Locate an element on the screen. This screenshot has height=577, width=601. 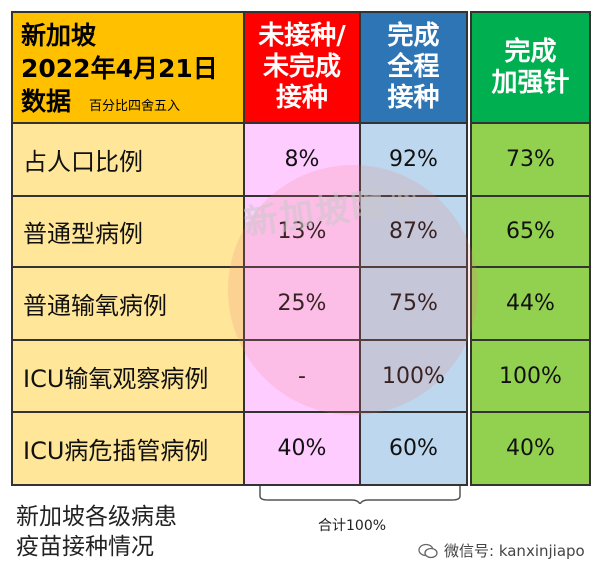
header-title-line2: 2022年4月21日 is located at coordinates (119, 68).